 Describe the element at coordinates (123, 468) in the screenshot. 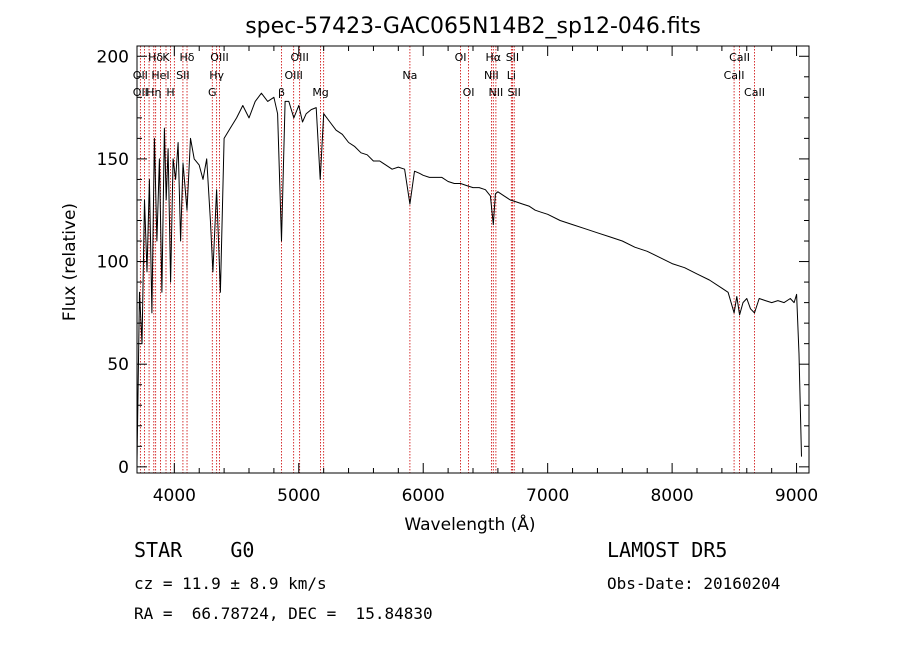

I see `y-tick-label: 0` at that location.